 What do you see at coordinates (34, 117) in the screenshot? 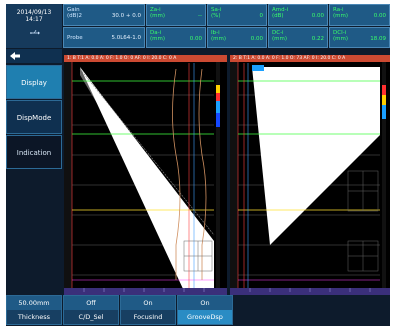
I see `menu-dispmode: DispMode` at bounding box center [34, 117].